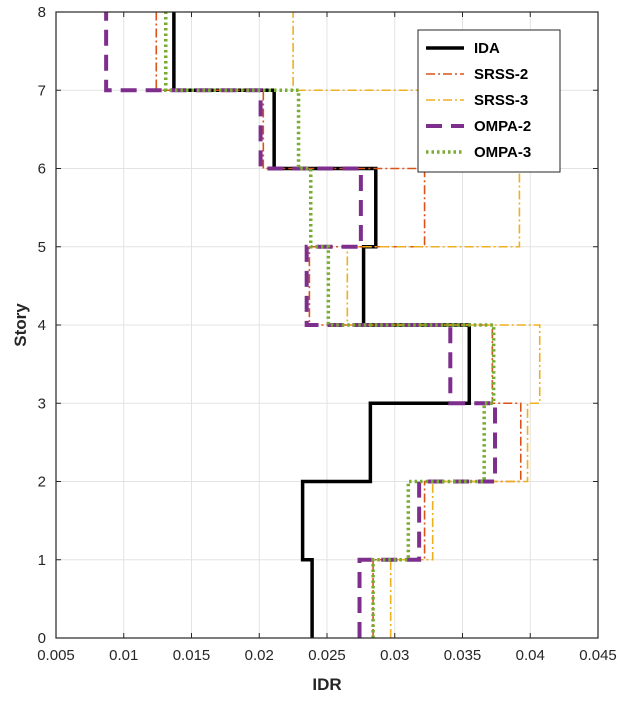 The image size is (620, 702). Describe the element at coordinates (42, 482) in the screenshot. I see `y-tick-label: 2` at that location.